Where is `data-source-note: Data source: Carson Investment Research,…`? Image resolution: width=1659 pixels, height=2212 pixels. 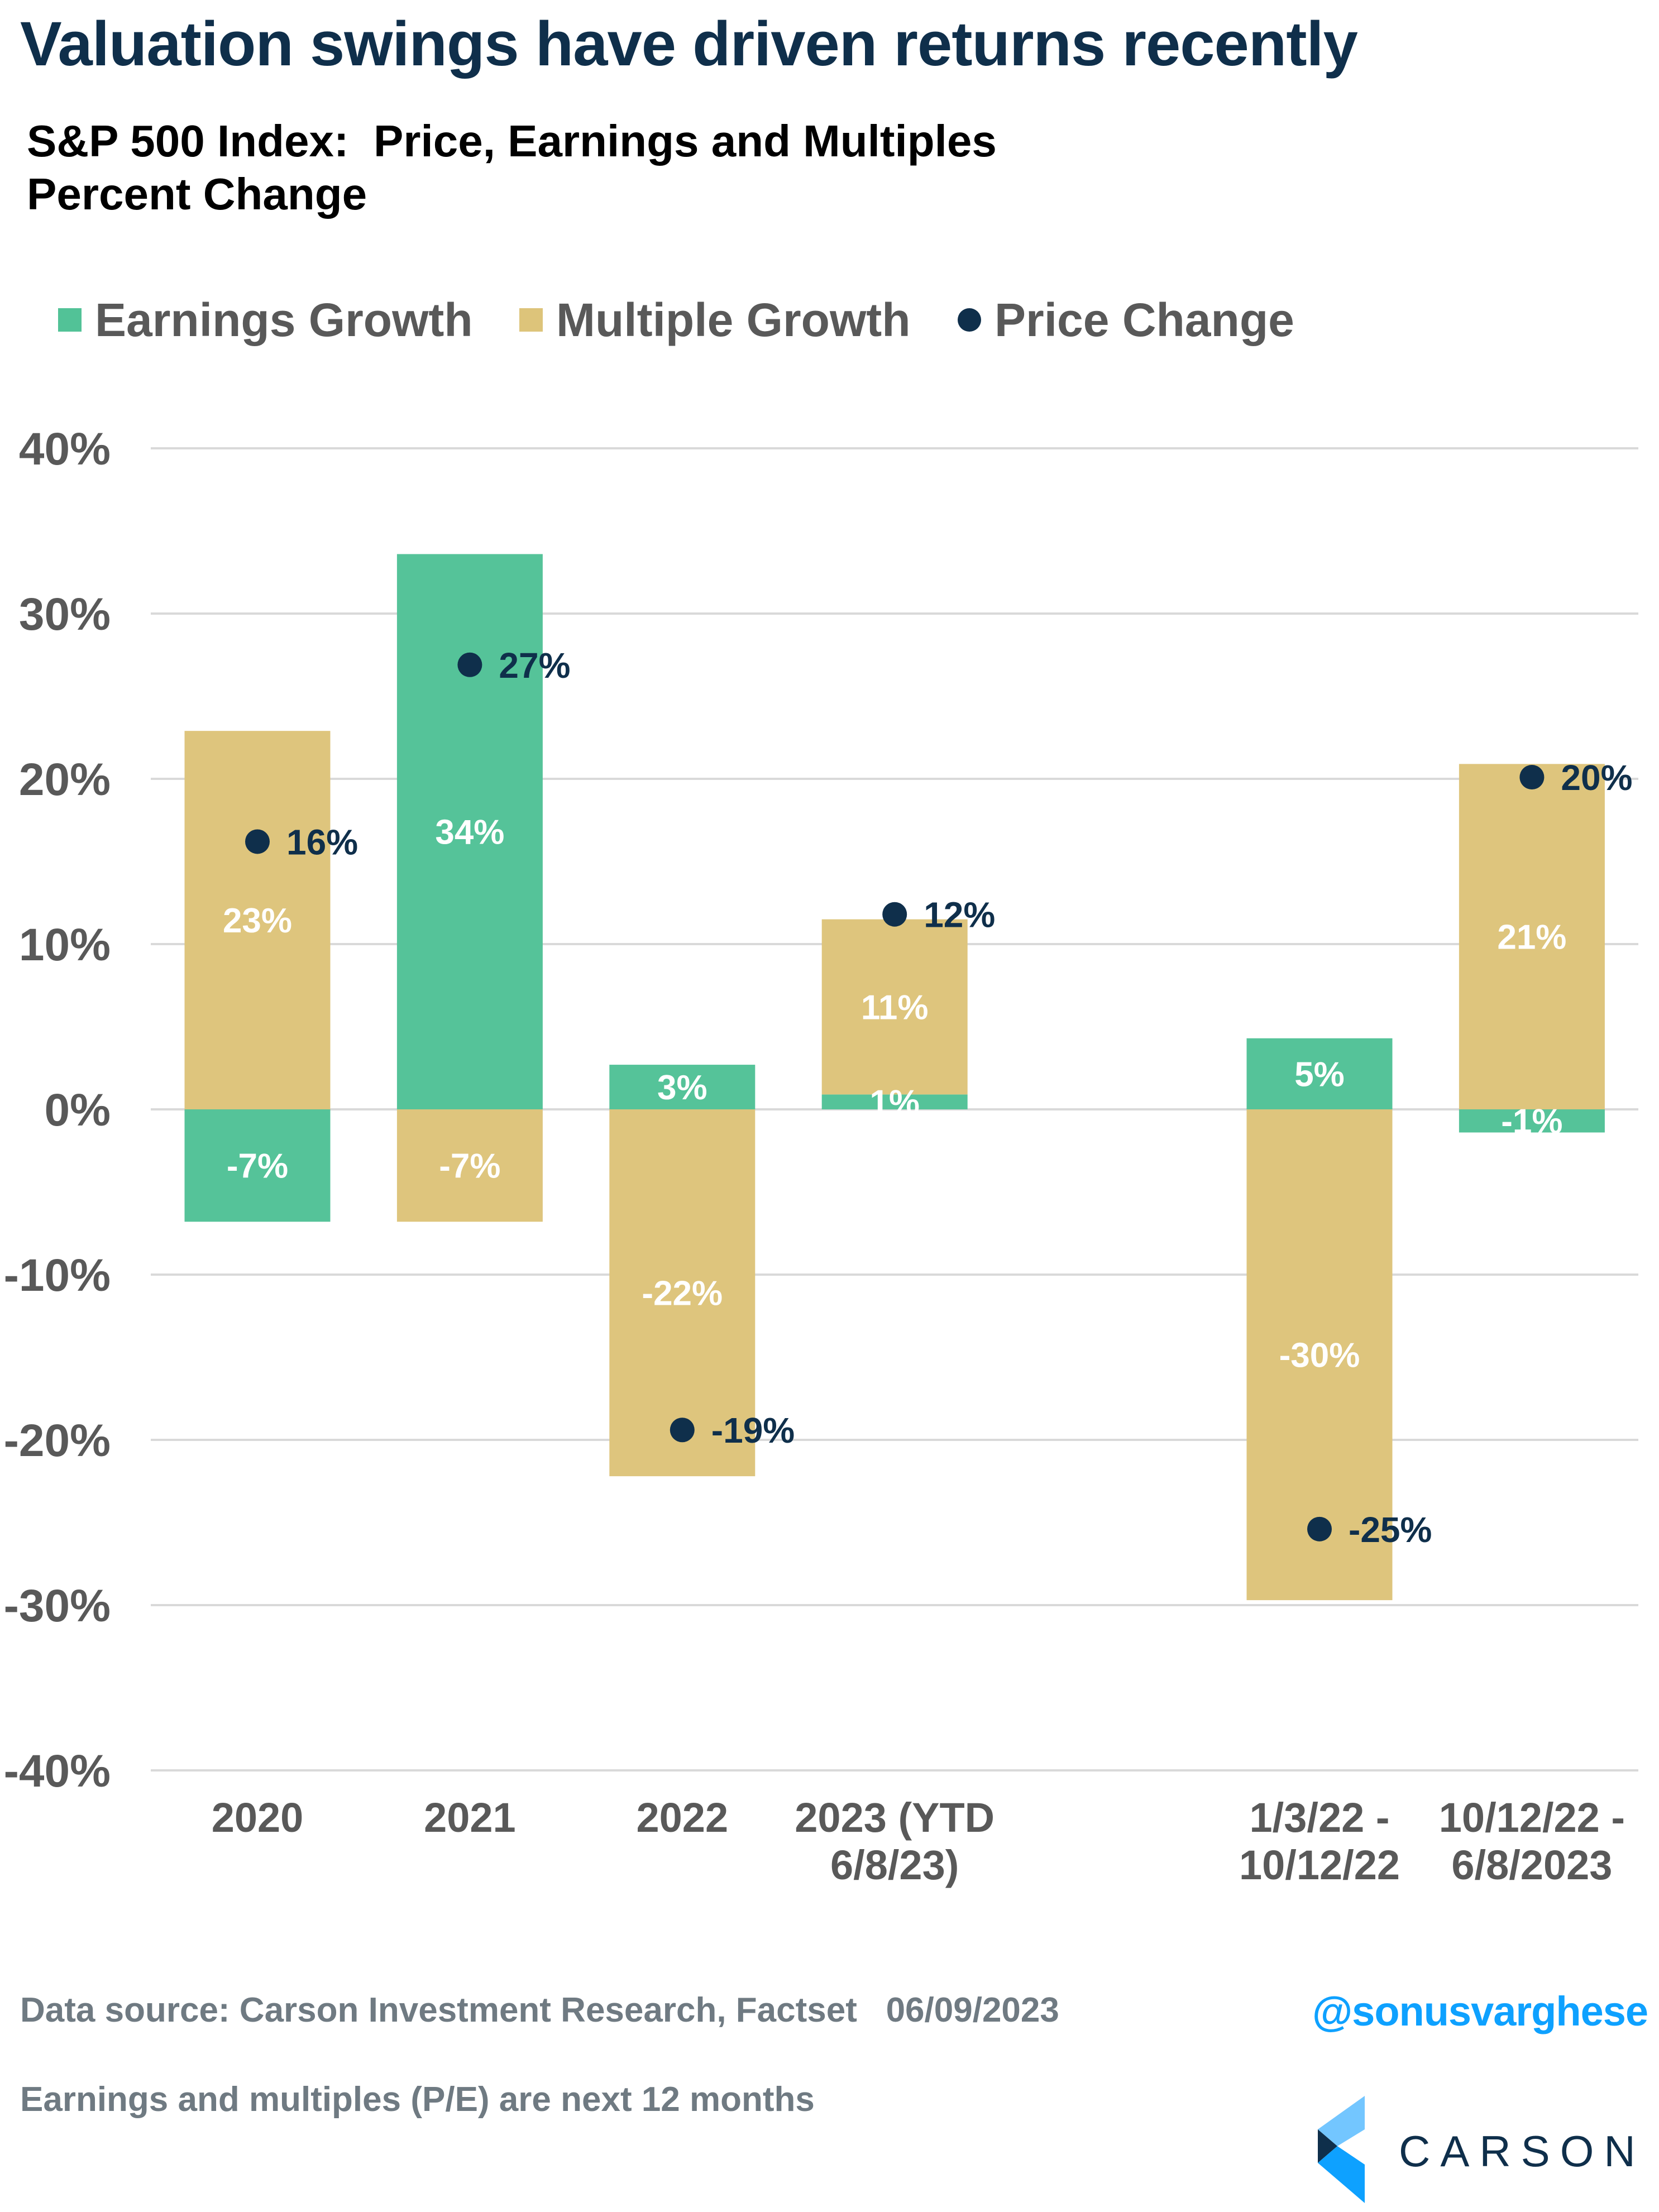 data-source-note: Data source: Carson Investment Research,… is located at coordinates (539, 2010).